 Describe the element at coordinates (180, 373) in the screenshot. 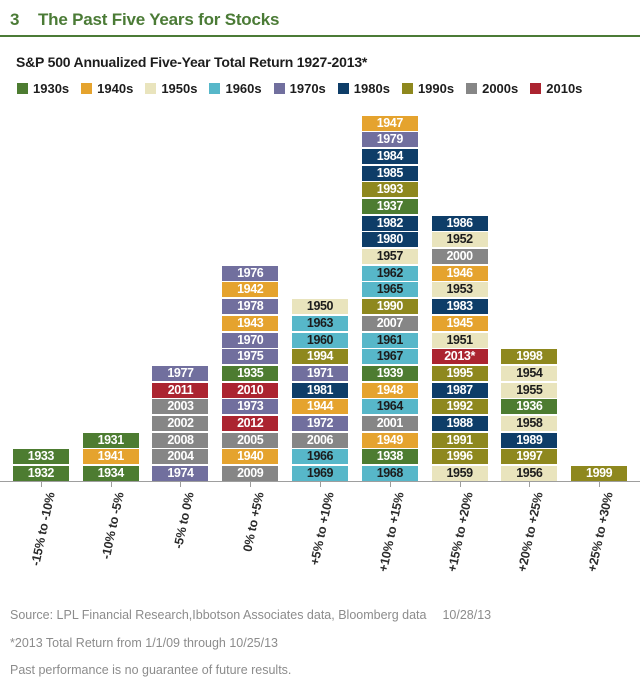

I see `year-block: 1977` at that location.